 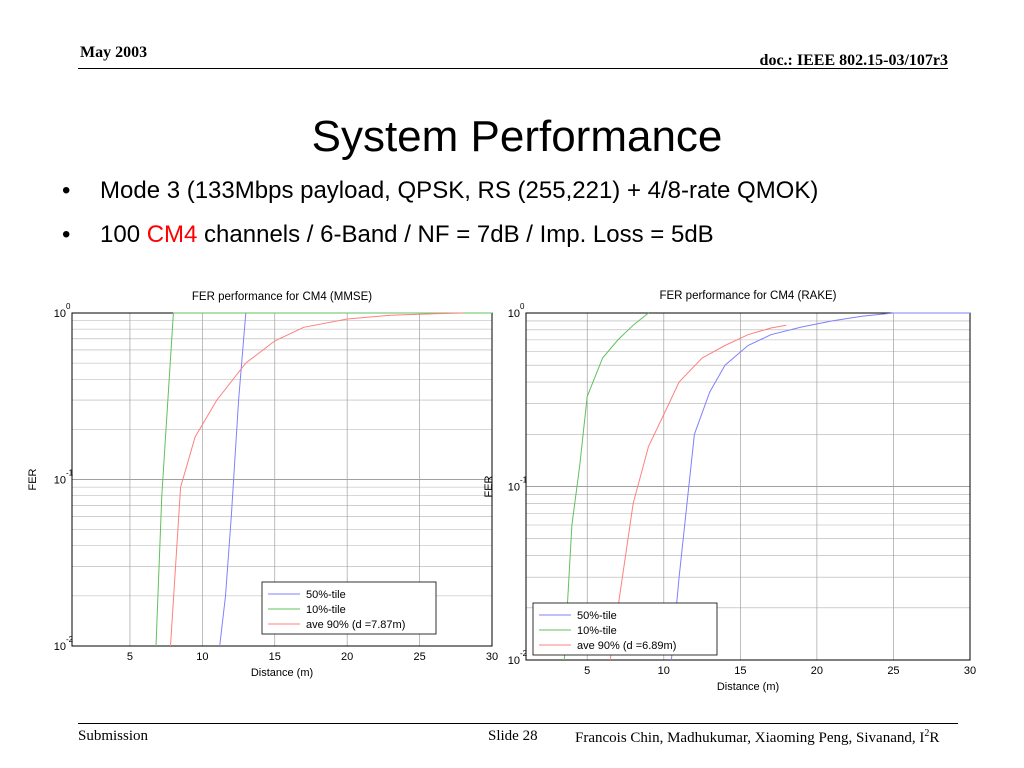 What do you see at coordinates (513, 736) in the screenshot?
I see `footer-slide-number: Slide 28` at bounding box center [513, 736].